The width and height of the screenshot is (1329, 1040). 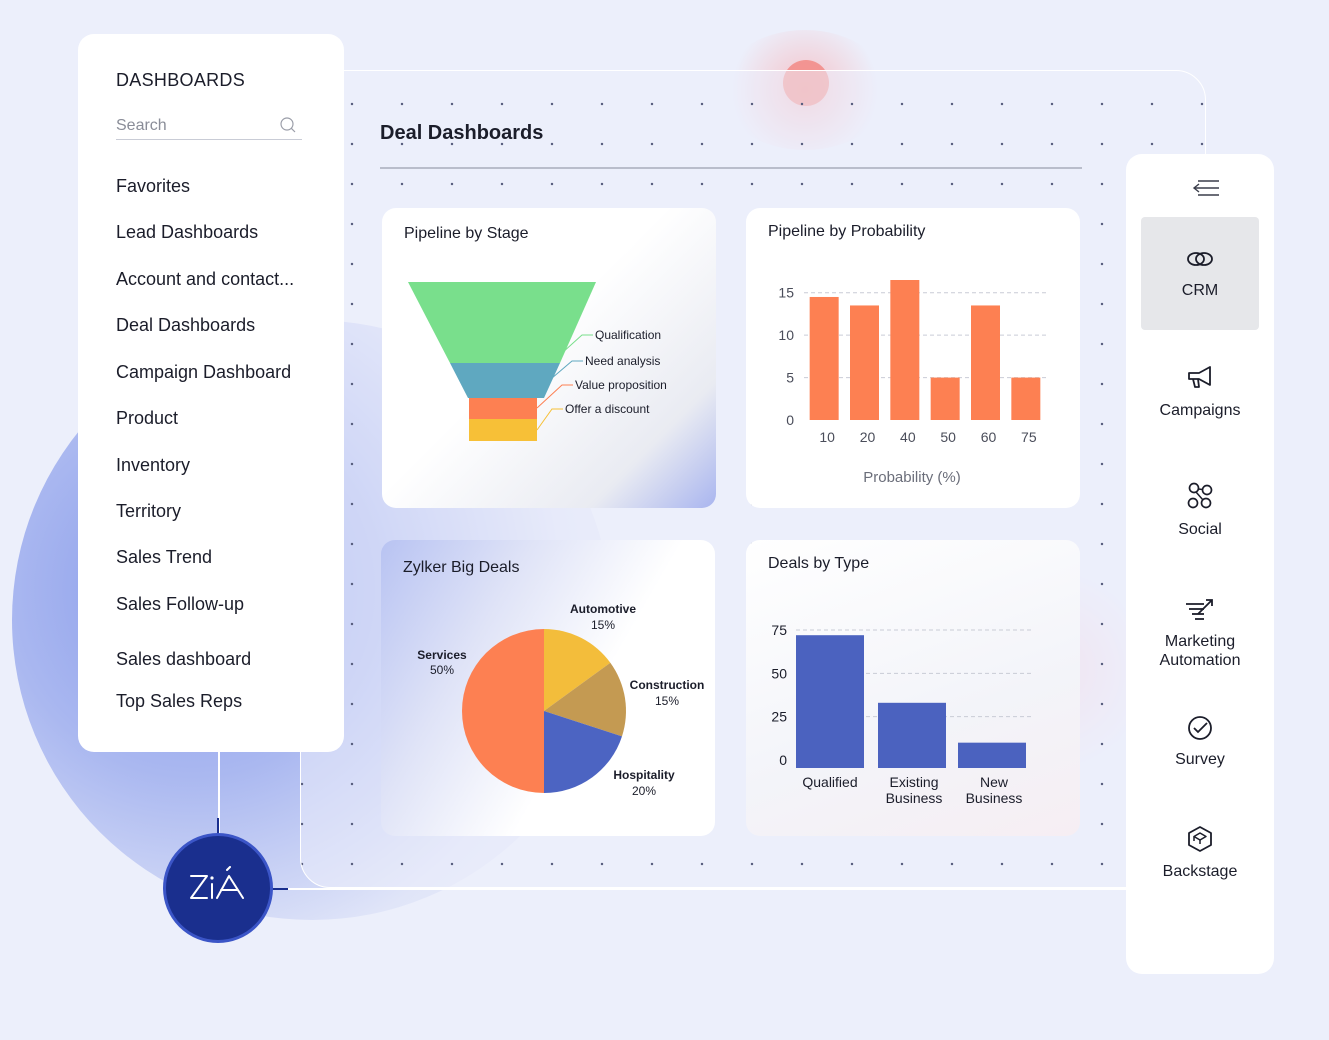 What do you see at coordinates (868, 437) in the screenshot?
I see `x-tick-label: 20` at bounding box center [868, 437].